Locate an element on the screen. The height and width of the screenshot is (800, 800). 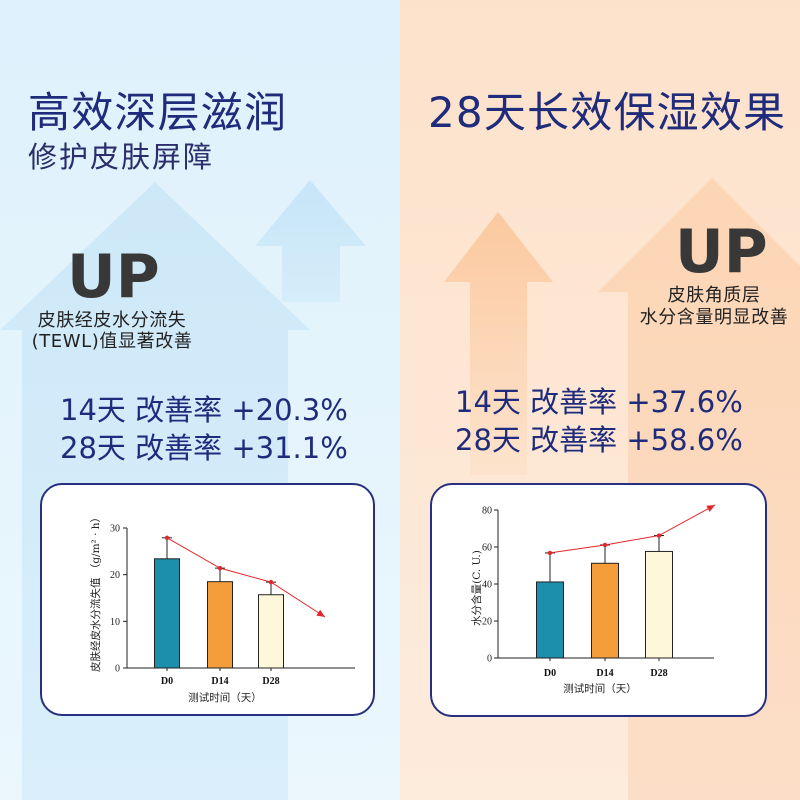
small-up-arrow-left is located at coordinates (310, 241).